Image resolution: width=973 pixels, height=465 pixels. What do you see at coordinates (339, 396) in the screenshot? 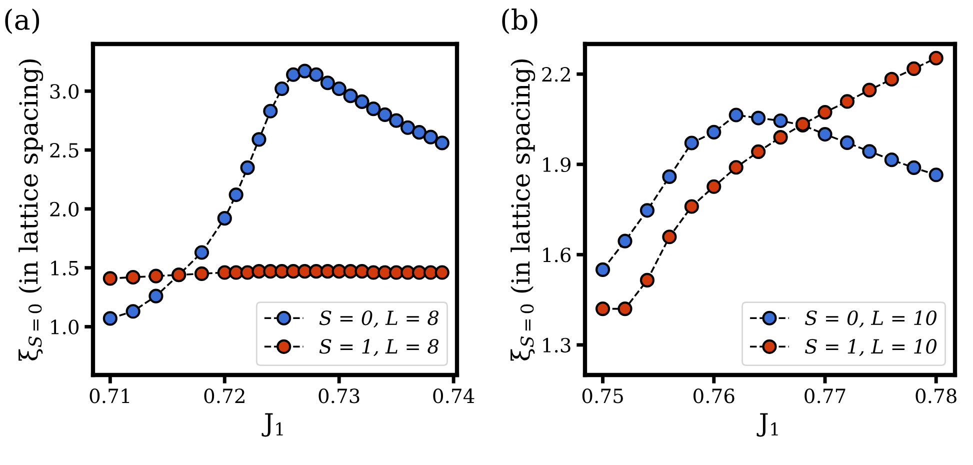
I see `x-tick-label: 0.73` at bounding box center [339, 396].